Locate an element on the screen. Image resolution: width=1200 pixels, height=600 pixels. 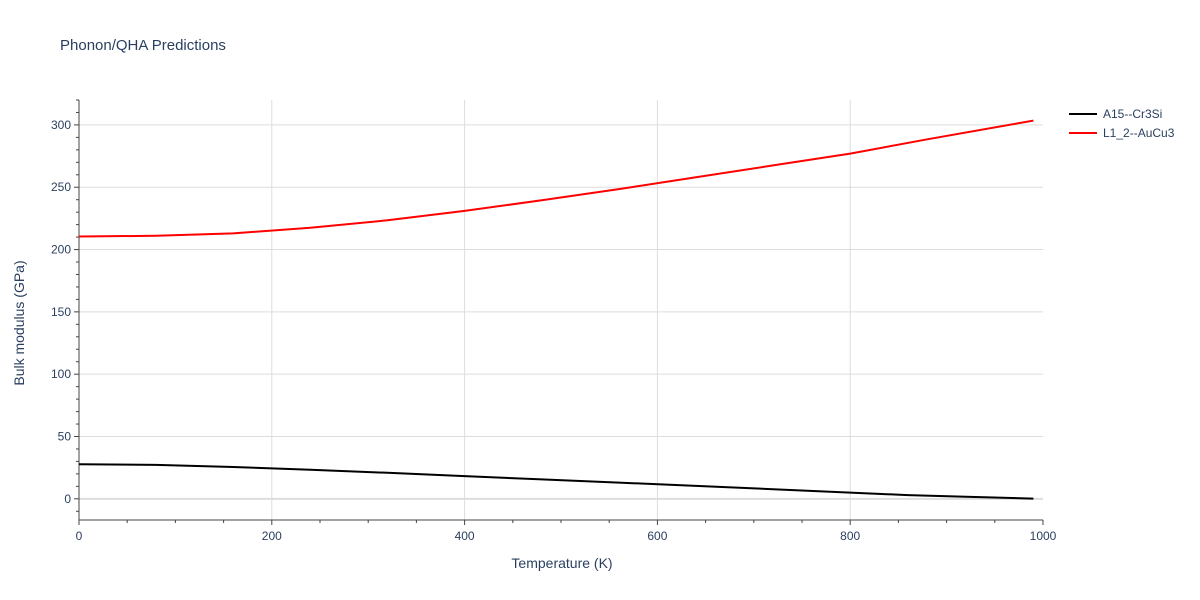
x-tick-label: 200 is located at coordinates (272, 536).